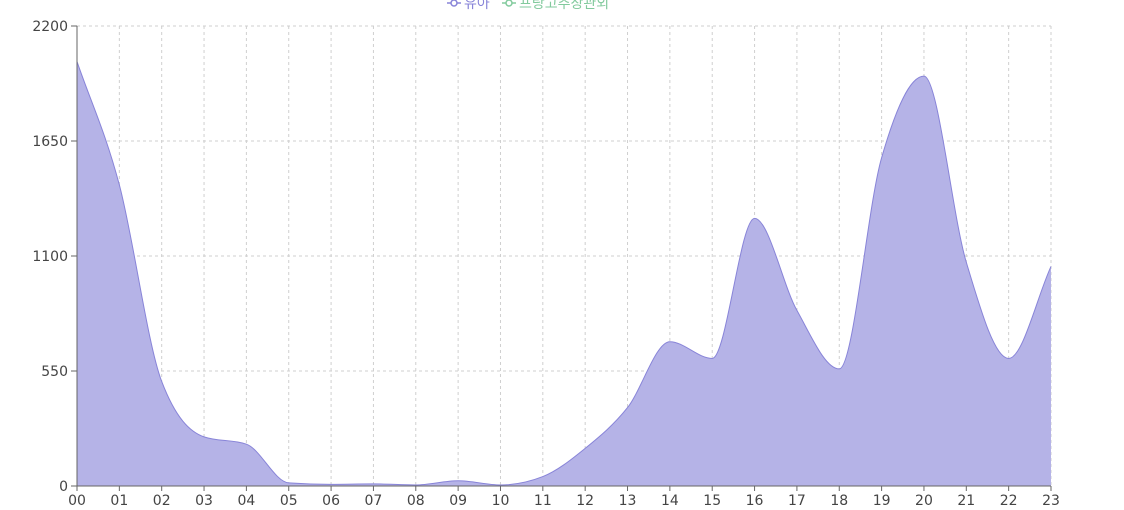  I want to click on legend-label: 프랑고추장관외, so click(564, 6).